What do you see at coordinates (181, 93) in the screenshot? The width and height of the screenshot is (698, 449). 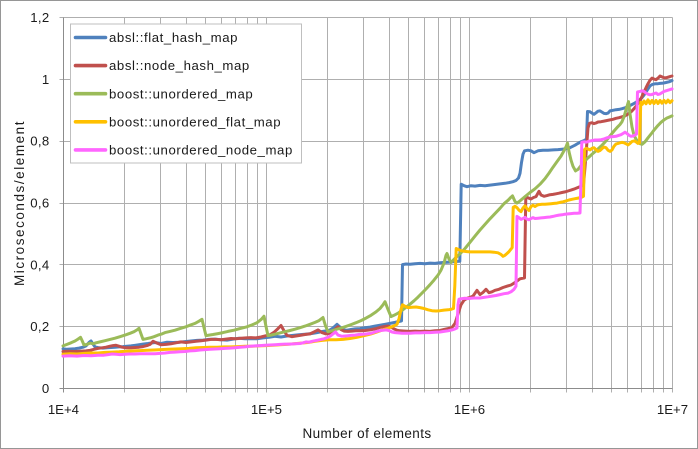 I see `svg-text: boost::unordered_map` at bounding box center [181, 93].